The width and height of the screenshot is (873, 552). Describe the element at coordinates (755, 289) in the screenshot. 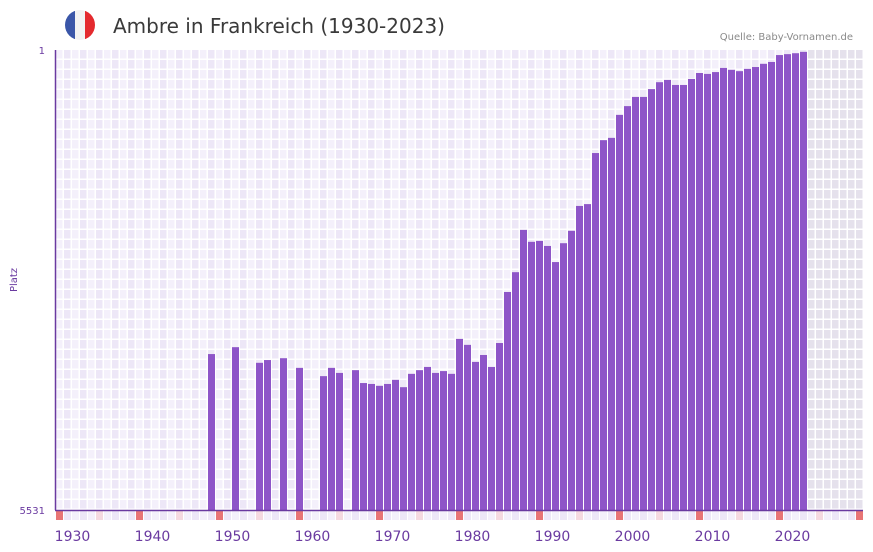

I see `bar-2015` at that location.